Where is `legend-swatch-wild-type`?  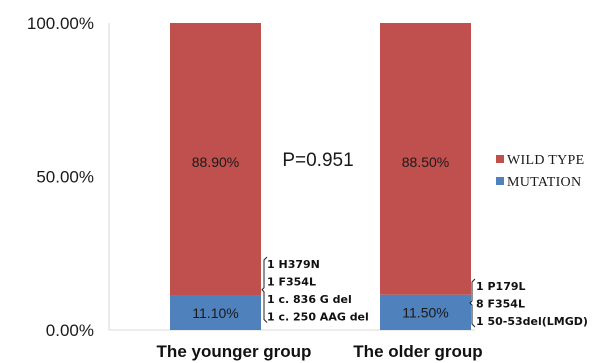
legend-swatch-wild-type is located at coordinates (500, 159).